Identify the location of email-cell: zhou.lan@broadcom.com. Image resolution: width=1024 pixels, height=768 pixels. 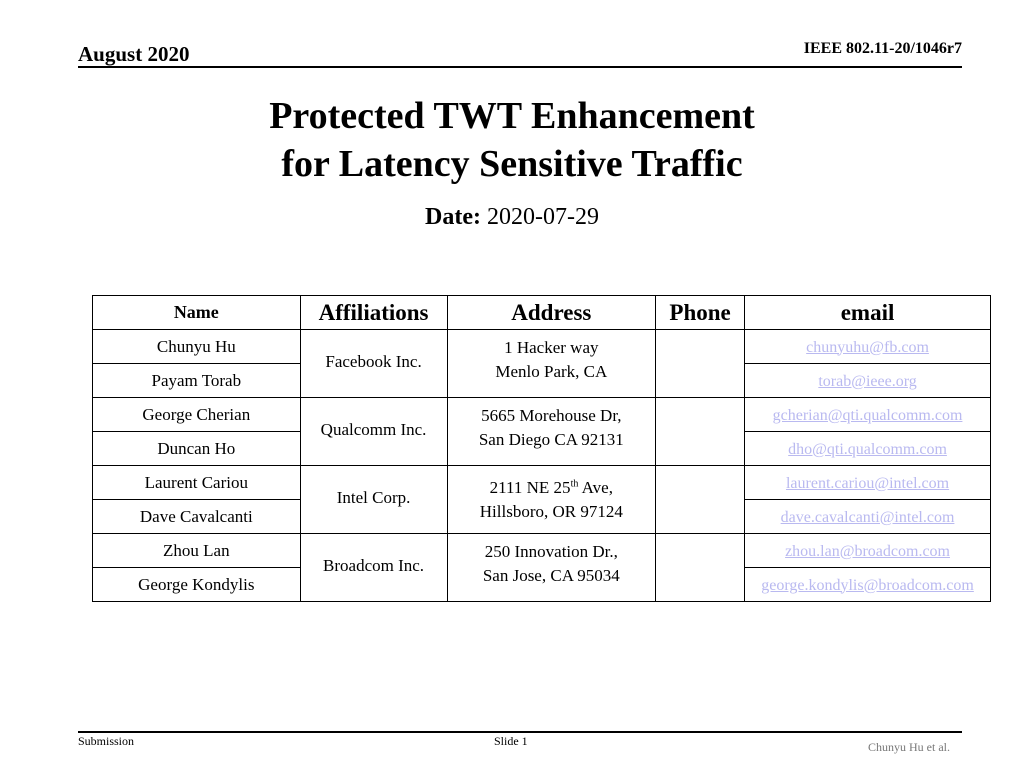
(867, 550).